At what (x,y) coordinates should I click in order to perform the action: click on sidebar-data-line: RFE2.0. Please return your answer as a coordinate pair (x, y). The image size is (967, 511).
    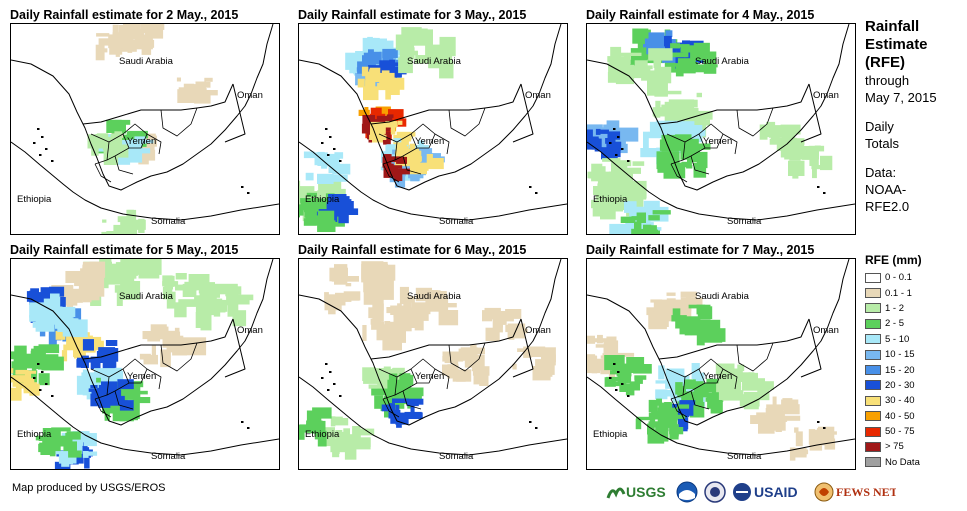
    Looking at the image, I should click on (887, 206).